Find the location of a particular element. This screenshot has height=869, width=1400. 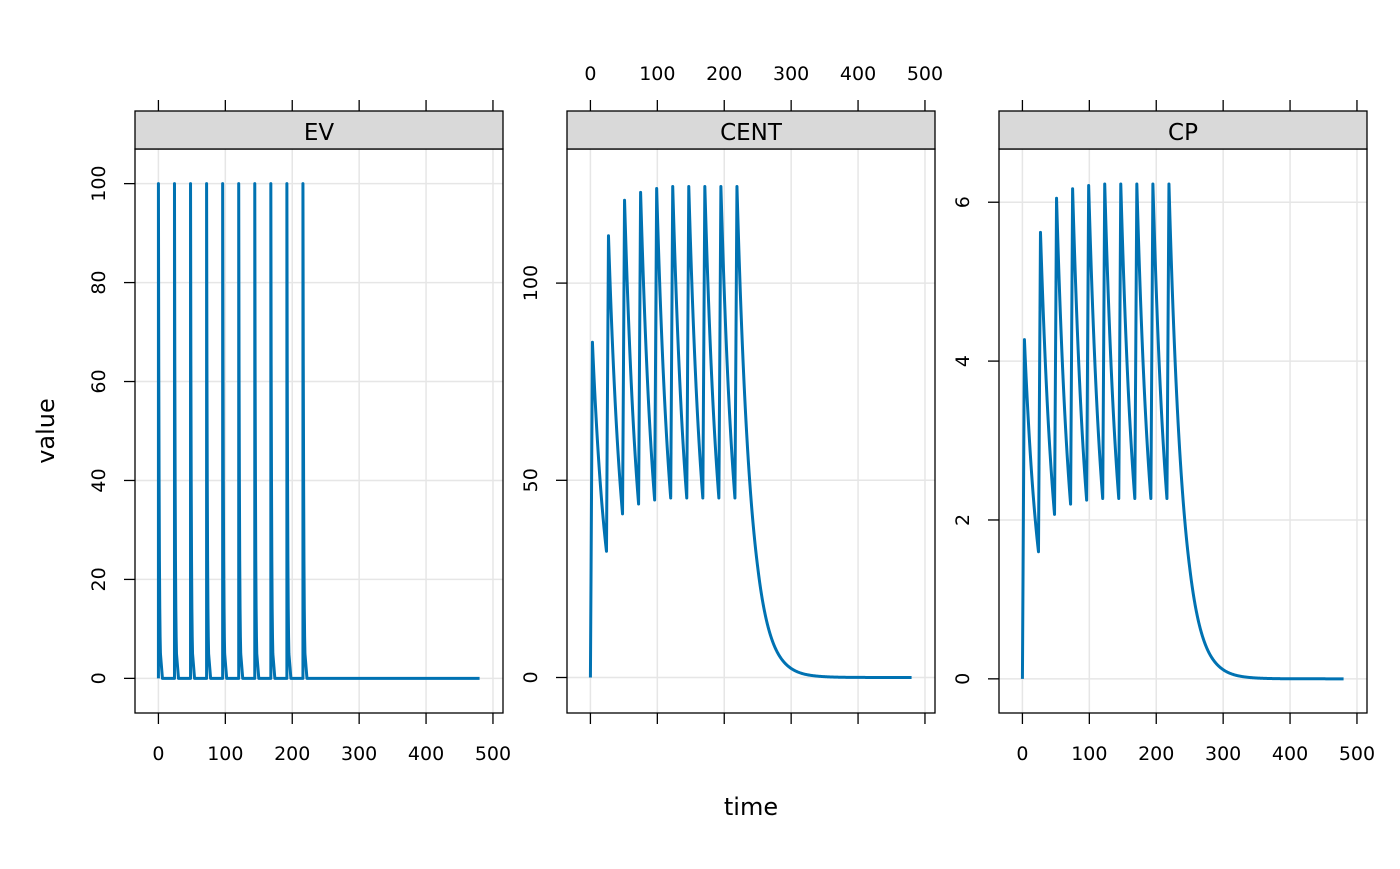

y-axis-label: value is located at coordinates (46, 431).